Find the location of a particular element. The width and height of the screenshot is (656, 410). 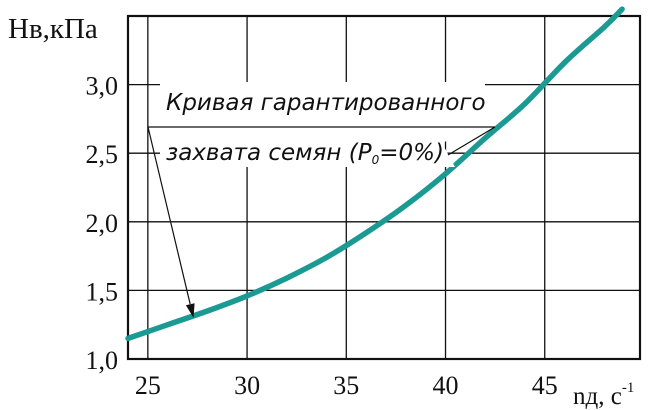

annotation-connector is located at coordinates (471, 141).